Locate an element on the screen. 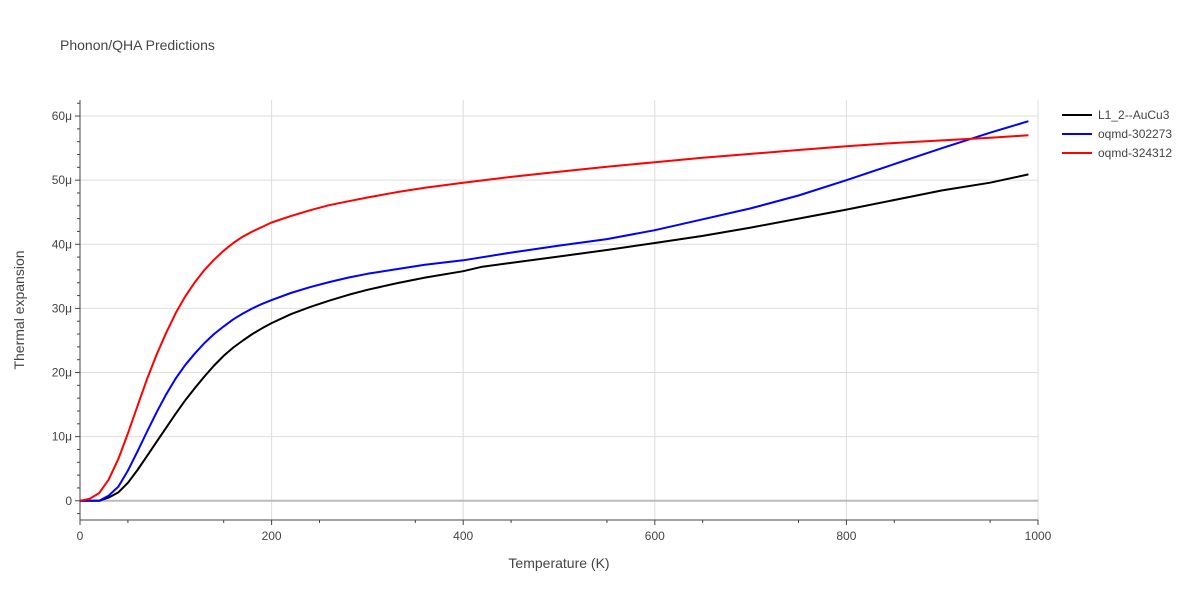 This screenshot has width=1200, height=600. y-tick-label: 60μ is located at coordinates (62, 116).